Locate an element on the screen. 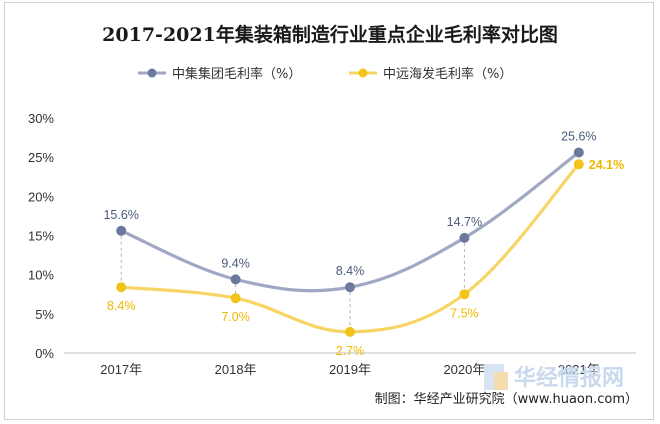  data-label-series-2: 2.7% is located at coordinates (350, 351).